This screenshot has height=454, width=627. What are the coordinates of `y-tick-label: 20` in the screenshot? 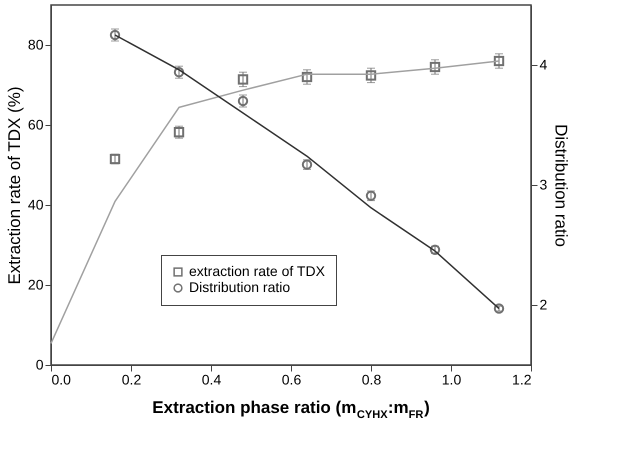 It's located at (36, 284).